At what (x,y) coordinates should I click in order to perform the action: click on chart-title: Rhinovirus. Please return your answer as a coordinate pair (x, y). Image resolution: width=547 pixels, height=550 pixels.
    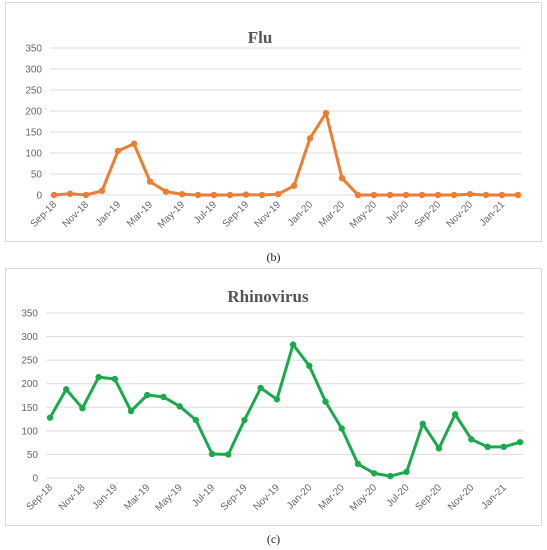
    Looking at the image, I should click on (268, 296).